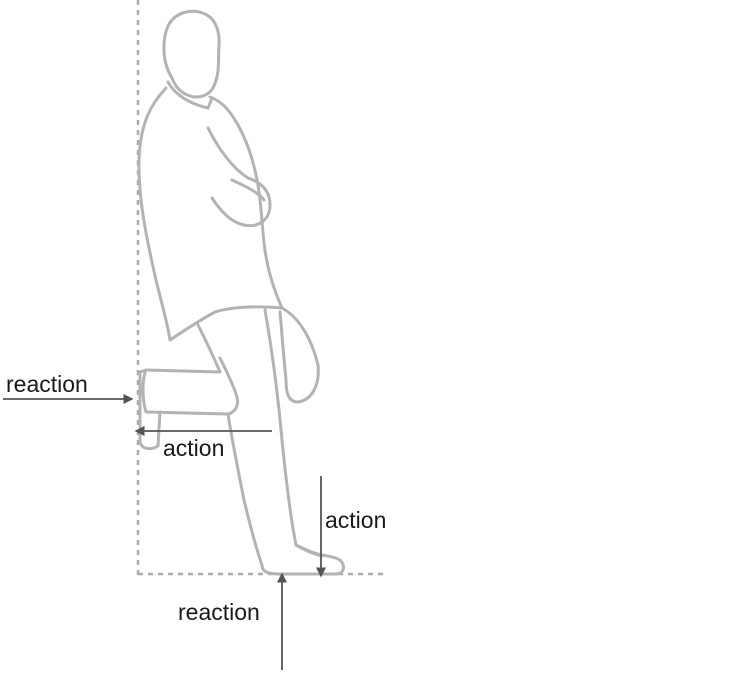 The height and width of the screenshot is (677, 749). What do you see at coordinates (191, 54) in the screenshot?
I see `person-head` at bounding box center [191, 54].